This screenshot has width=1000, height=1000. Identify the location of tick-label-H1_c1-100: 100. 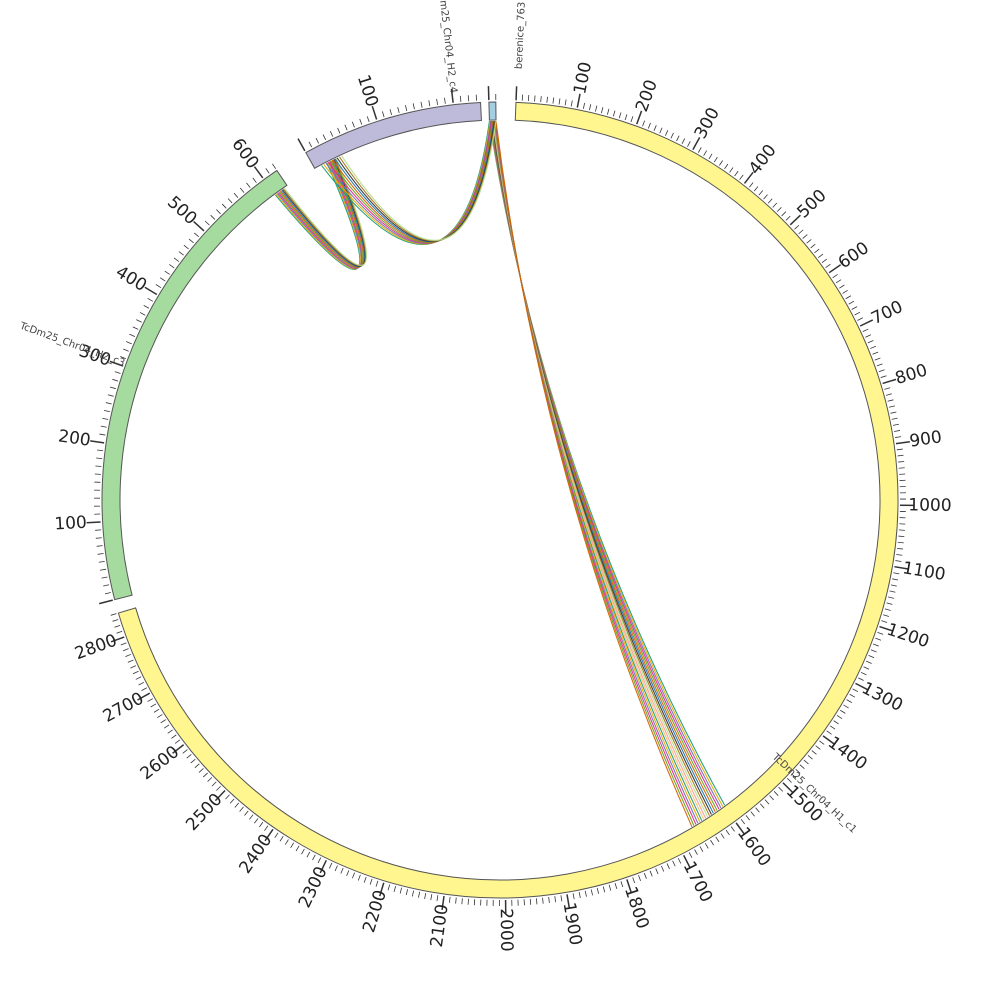
(583, 78).